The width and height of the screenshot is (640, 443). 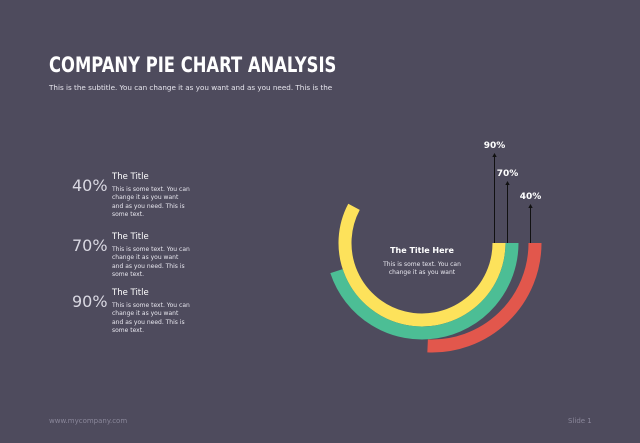 I want to click on stat-percent: 40%, so click(x=90, y=185).